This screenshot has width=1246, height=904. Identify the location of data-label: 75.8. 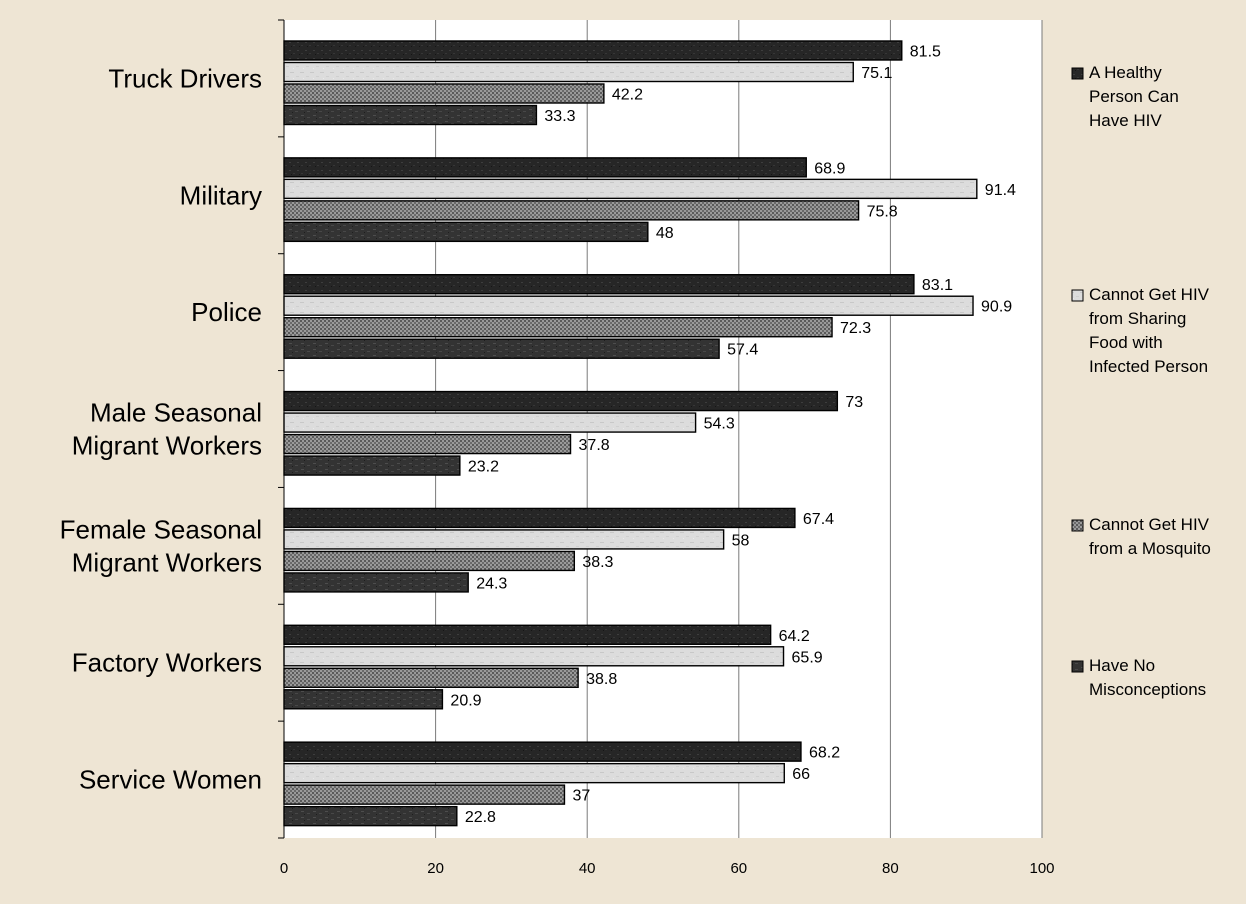
(882, 211).